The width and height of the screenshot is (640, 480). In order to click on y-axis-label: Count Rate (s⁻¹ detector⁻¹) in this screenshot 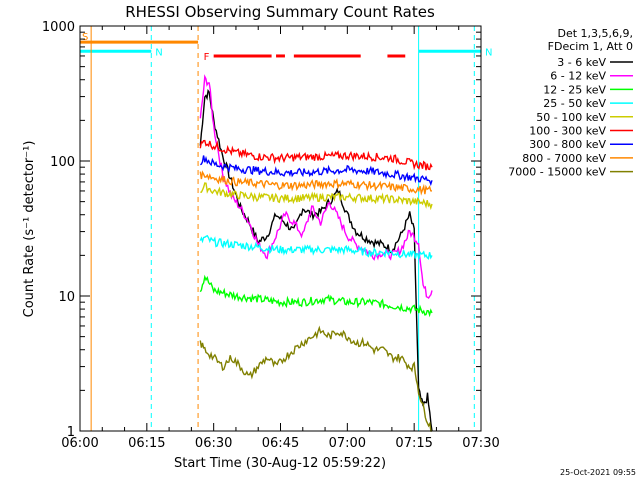, I will do `click(29, 229)`.